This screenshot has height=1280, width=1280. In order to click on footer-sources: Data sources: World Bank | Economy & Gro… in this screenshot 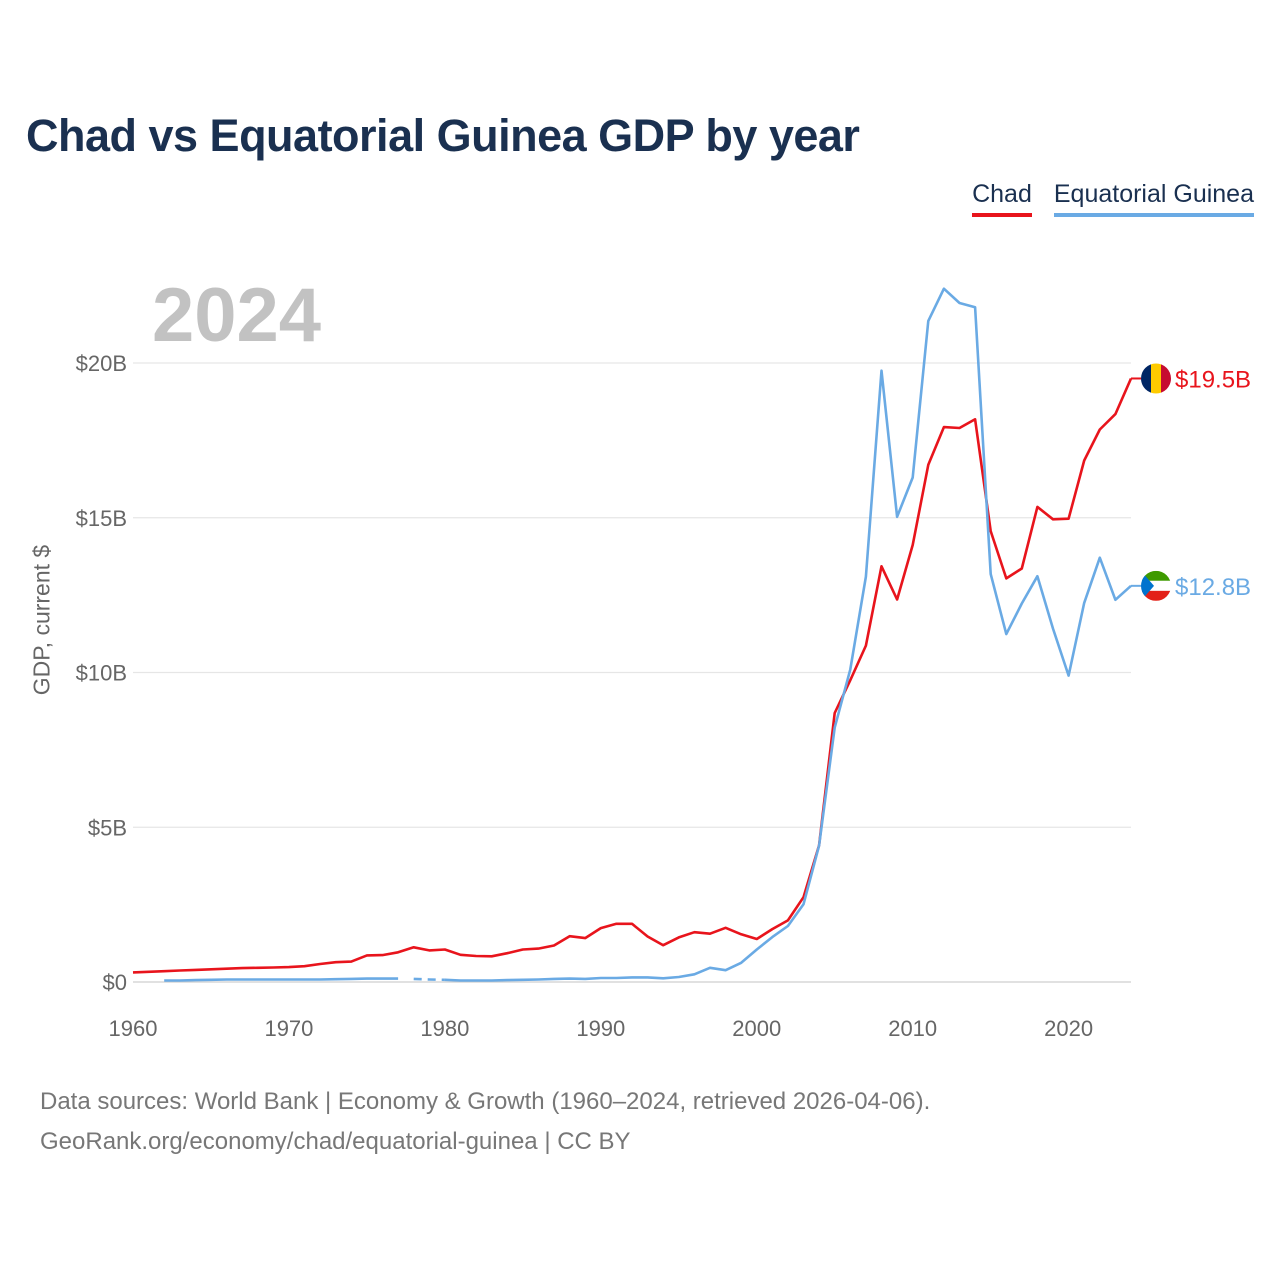, I will do `click(485, 1101)`.